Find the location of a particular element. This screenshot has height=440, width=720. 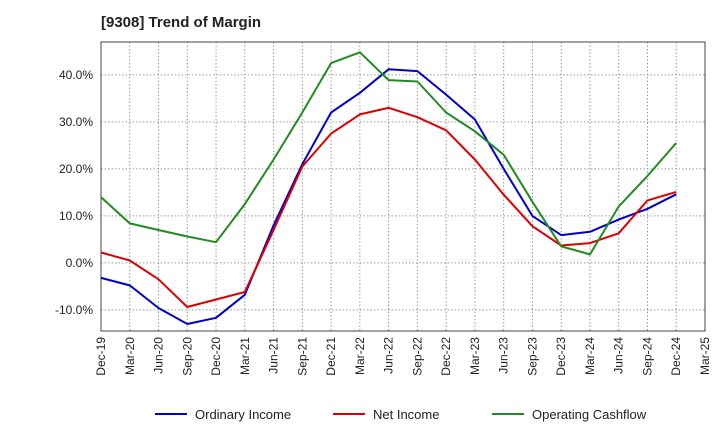

x-tick-label: Dec-23 is located at coordinates (561, 356).